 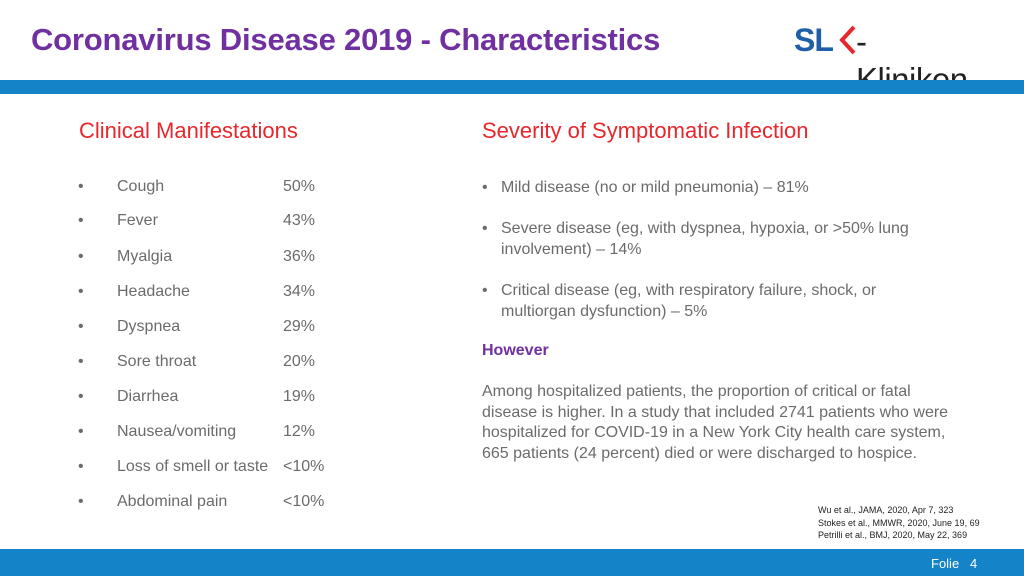 What do you see at coordinates (645, 130) in the screenshot?
I see `severity-heading: Severity of Symptomatic Infection` at bounding box center [645, 130].